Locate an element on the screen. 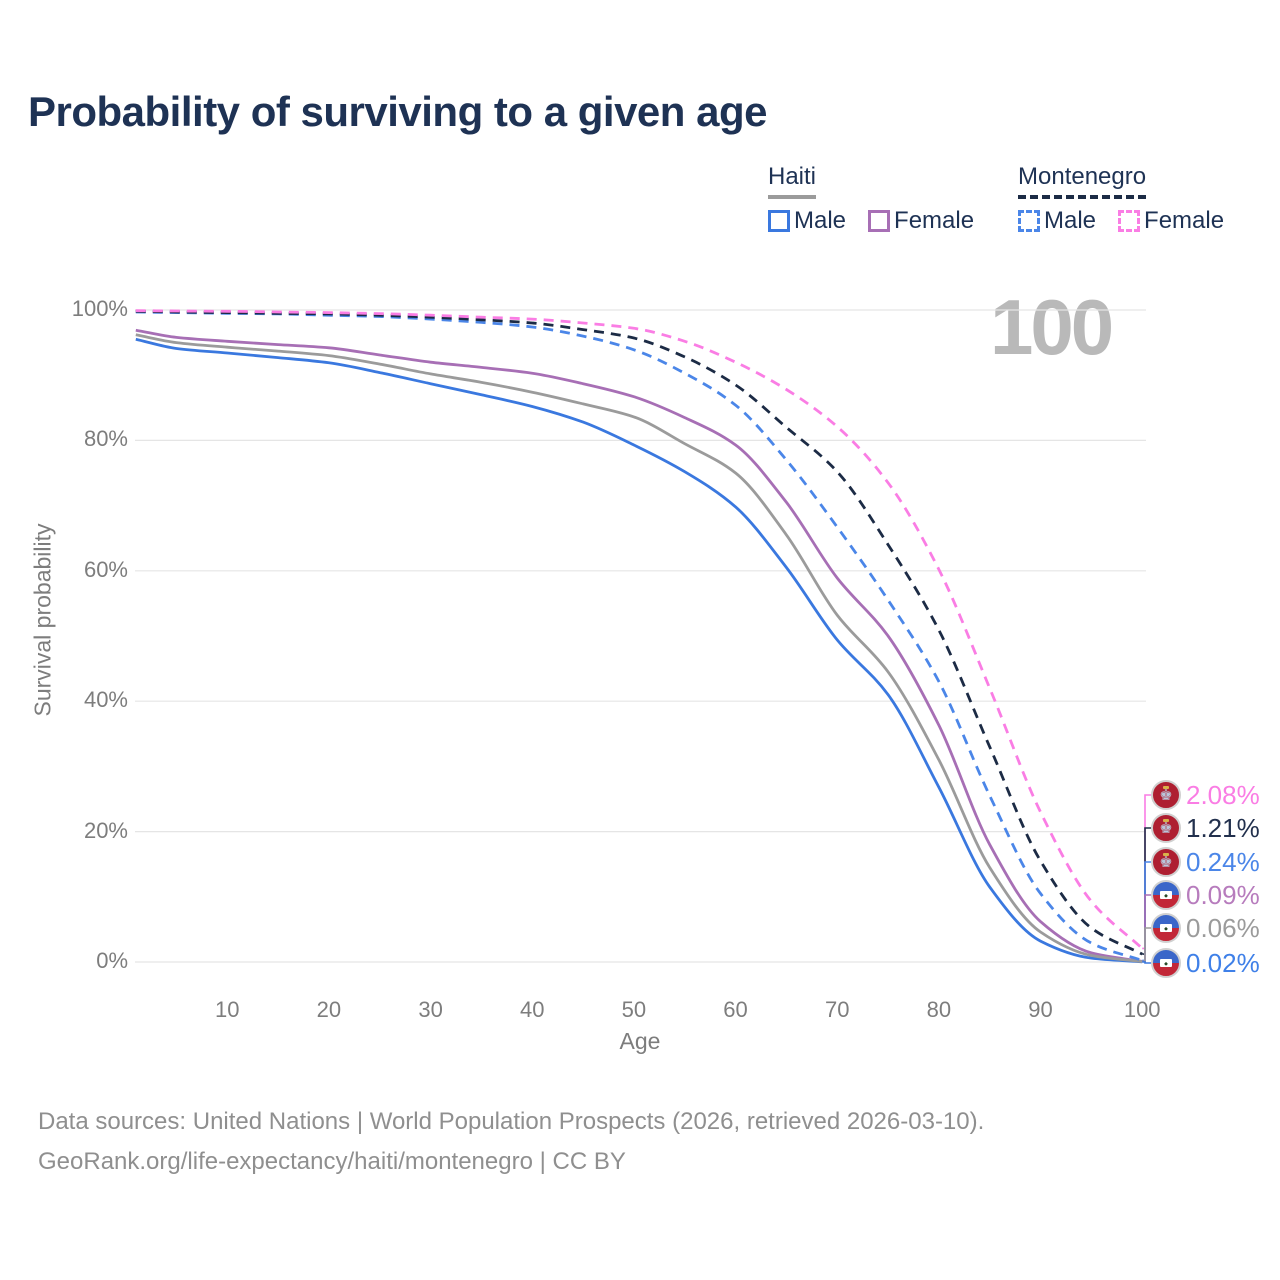 The width and height of the screenshot is (1280, 1280). y-tick-label-80%: 80% is located at coordinates (105, 439).